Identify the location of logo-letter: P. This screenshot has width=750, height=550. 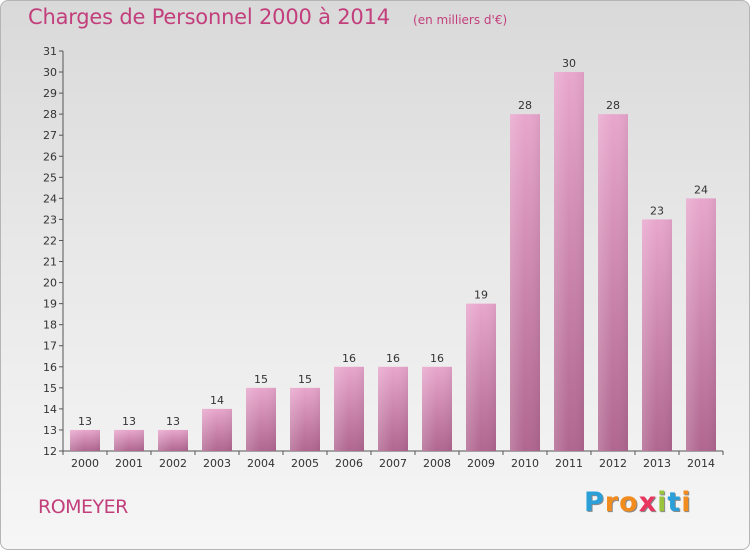
(594, 502).